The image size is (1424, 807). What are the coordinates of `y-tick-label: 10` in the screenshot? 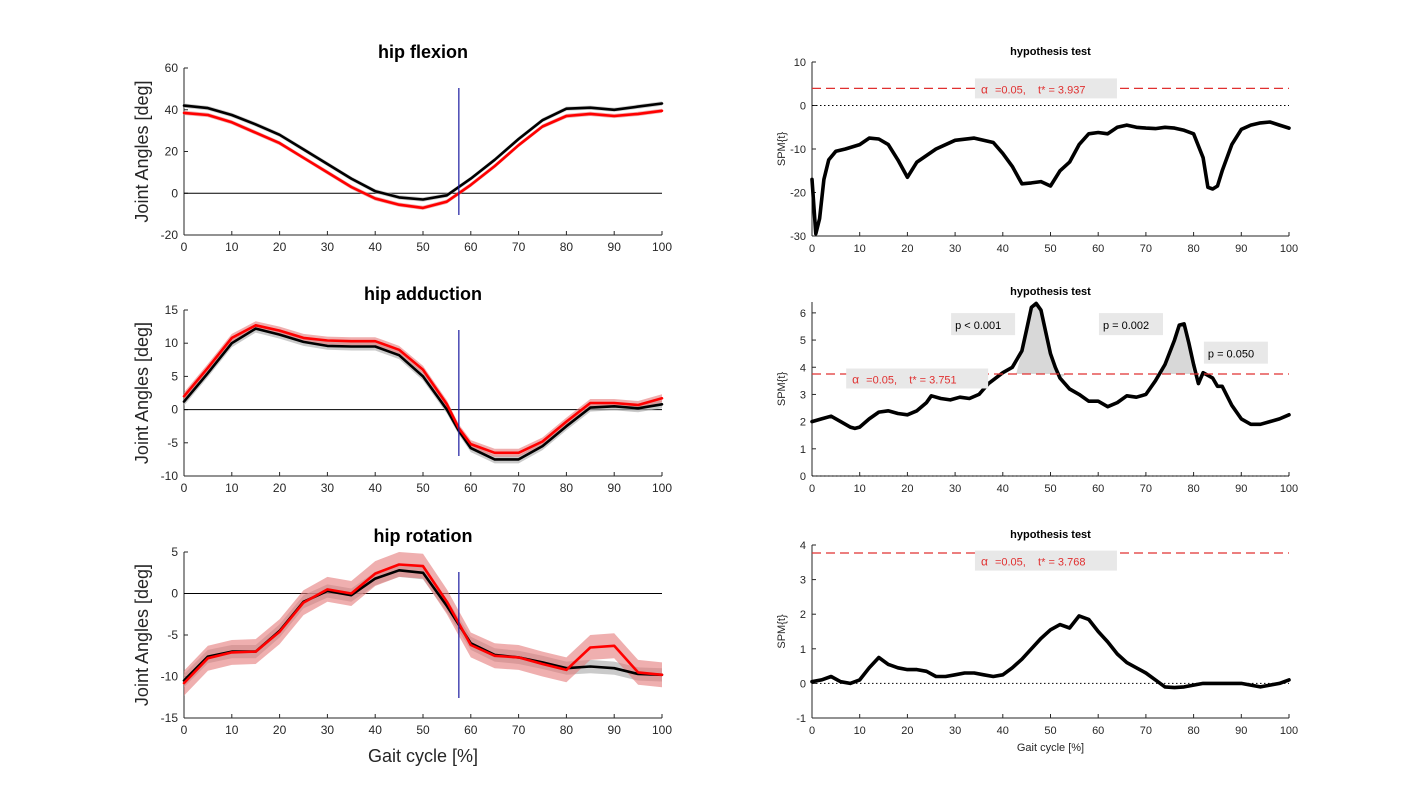 It's located at (800, 63).